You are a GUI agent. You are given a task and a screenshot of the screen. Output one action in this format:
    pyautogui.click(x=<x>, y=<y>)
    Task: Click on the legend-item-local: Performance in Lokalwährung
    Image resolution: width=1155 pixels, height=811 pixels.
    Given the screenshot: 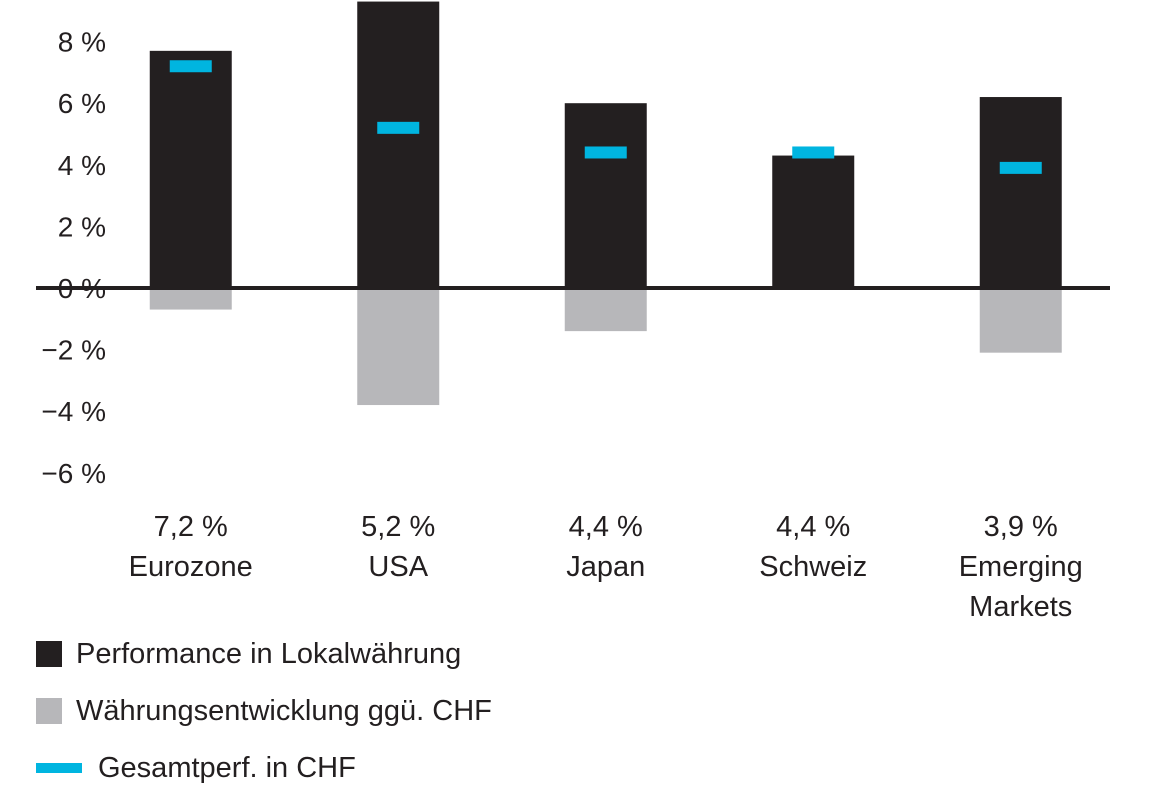 What is the action you would take?
    pyautogui.click(x=264, y=653)
    